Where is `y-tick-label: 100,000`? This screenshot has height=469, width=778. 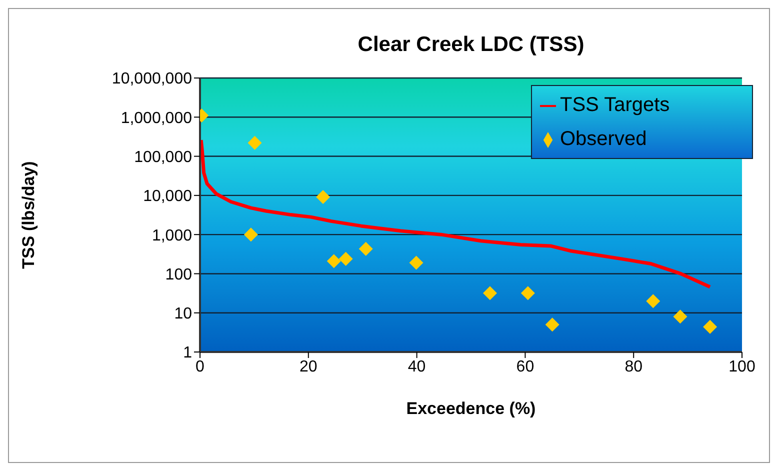
y-tick-label: 100,000 is located at coordinates (163, 157).